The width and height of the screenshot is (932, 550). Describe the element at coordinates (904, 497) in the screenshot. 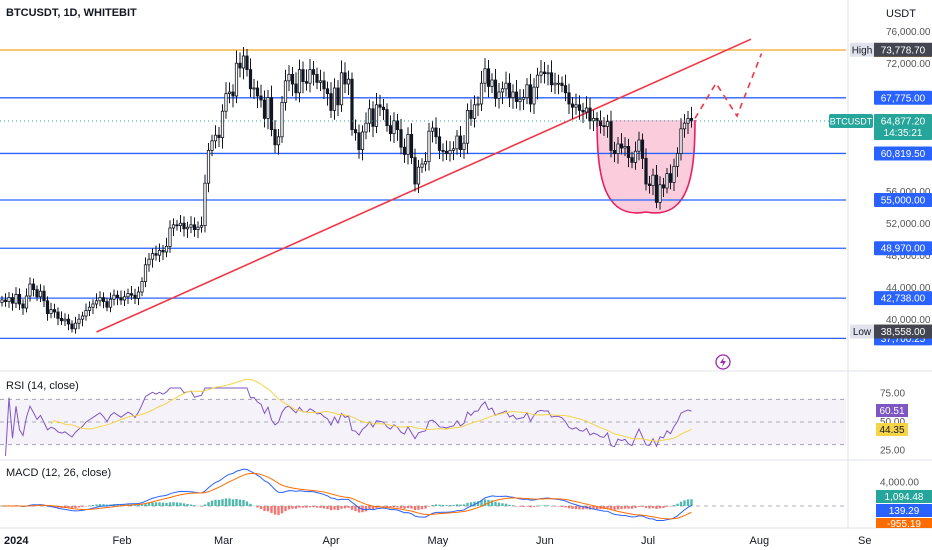

I see `macd-hist-label: 1,094.48` at that location.